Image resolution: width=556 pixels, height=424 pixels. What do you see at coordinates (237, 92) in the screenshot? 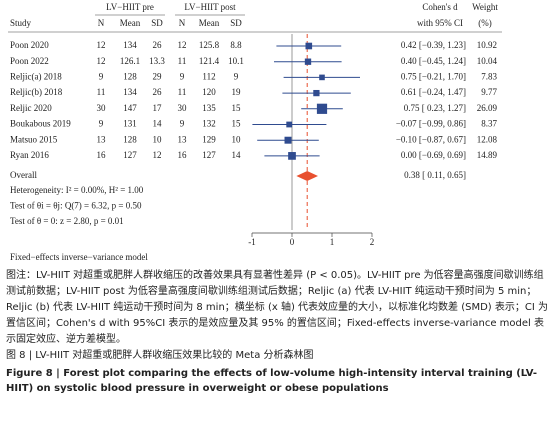
I see `post-value: 19` at bounding box center [237, 92].